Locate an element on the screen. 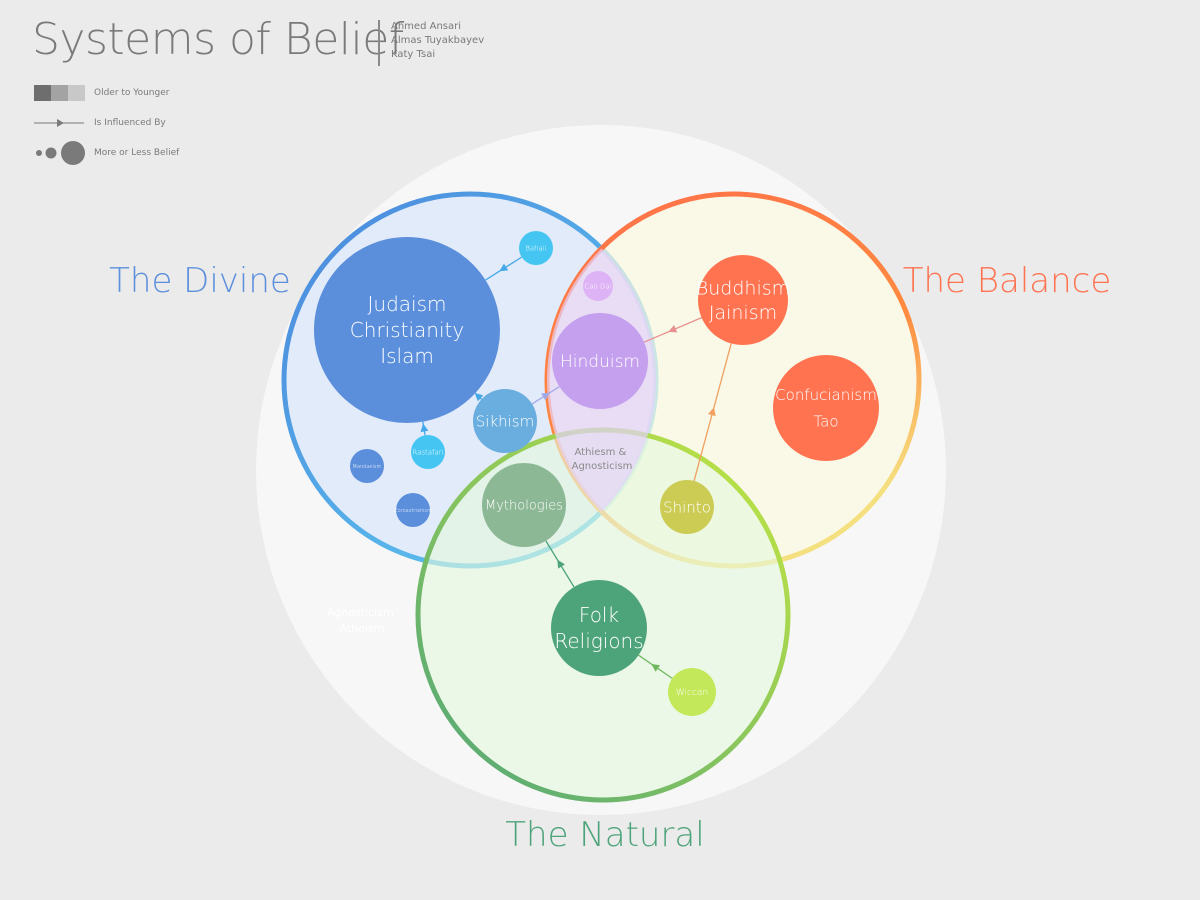  group-divine-label: The Divine is located at coordinates (200, 281).